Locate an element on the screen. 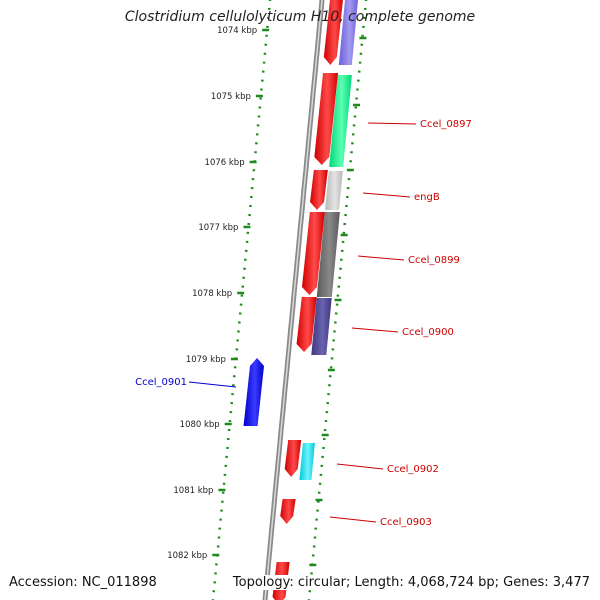 The height and width of the screenshot is (600, 600). cog-bar is located at coordinates (348, 32).